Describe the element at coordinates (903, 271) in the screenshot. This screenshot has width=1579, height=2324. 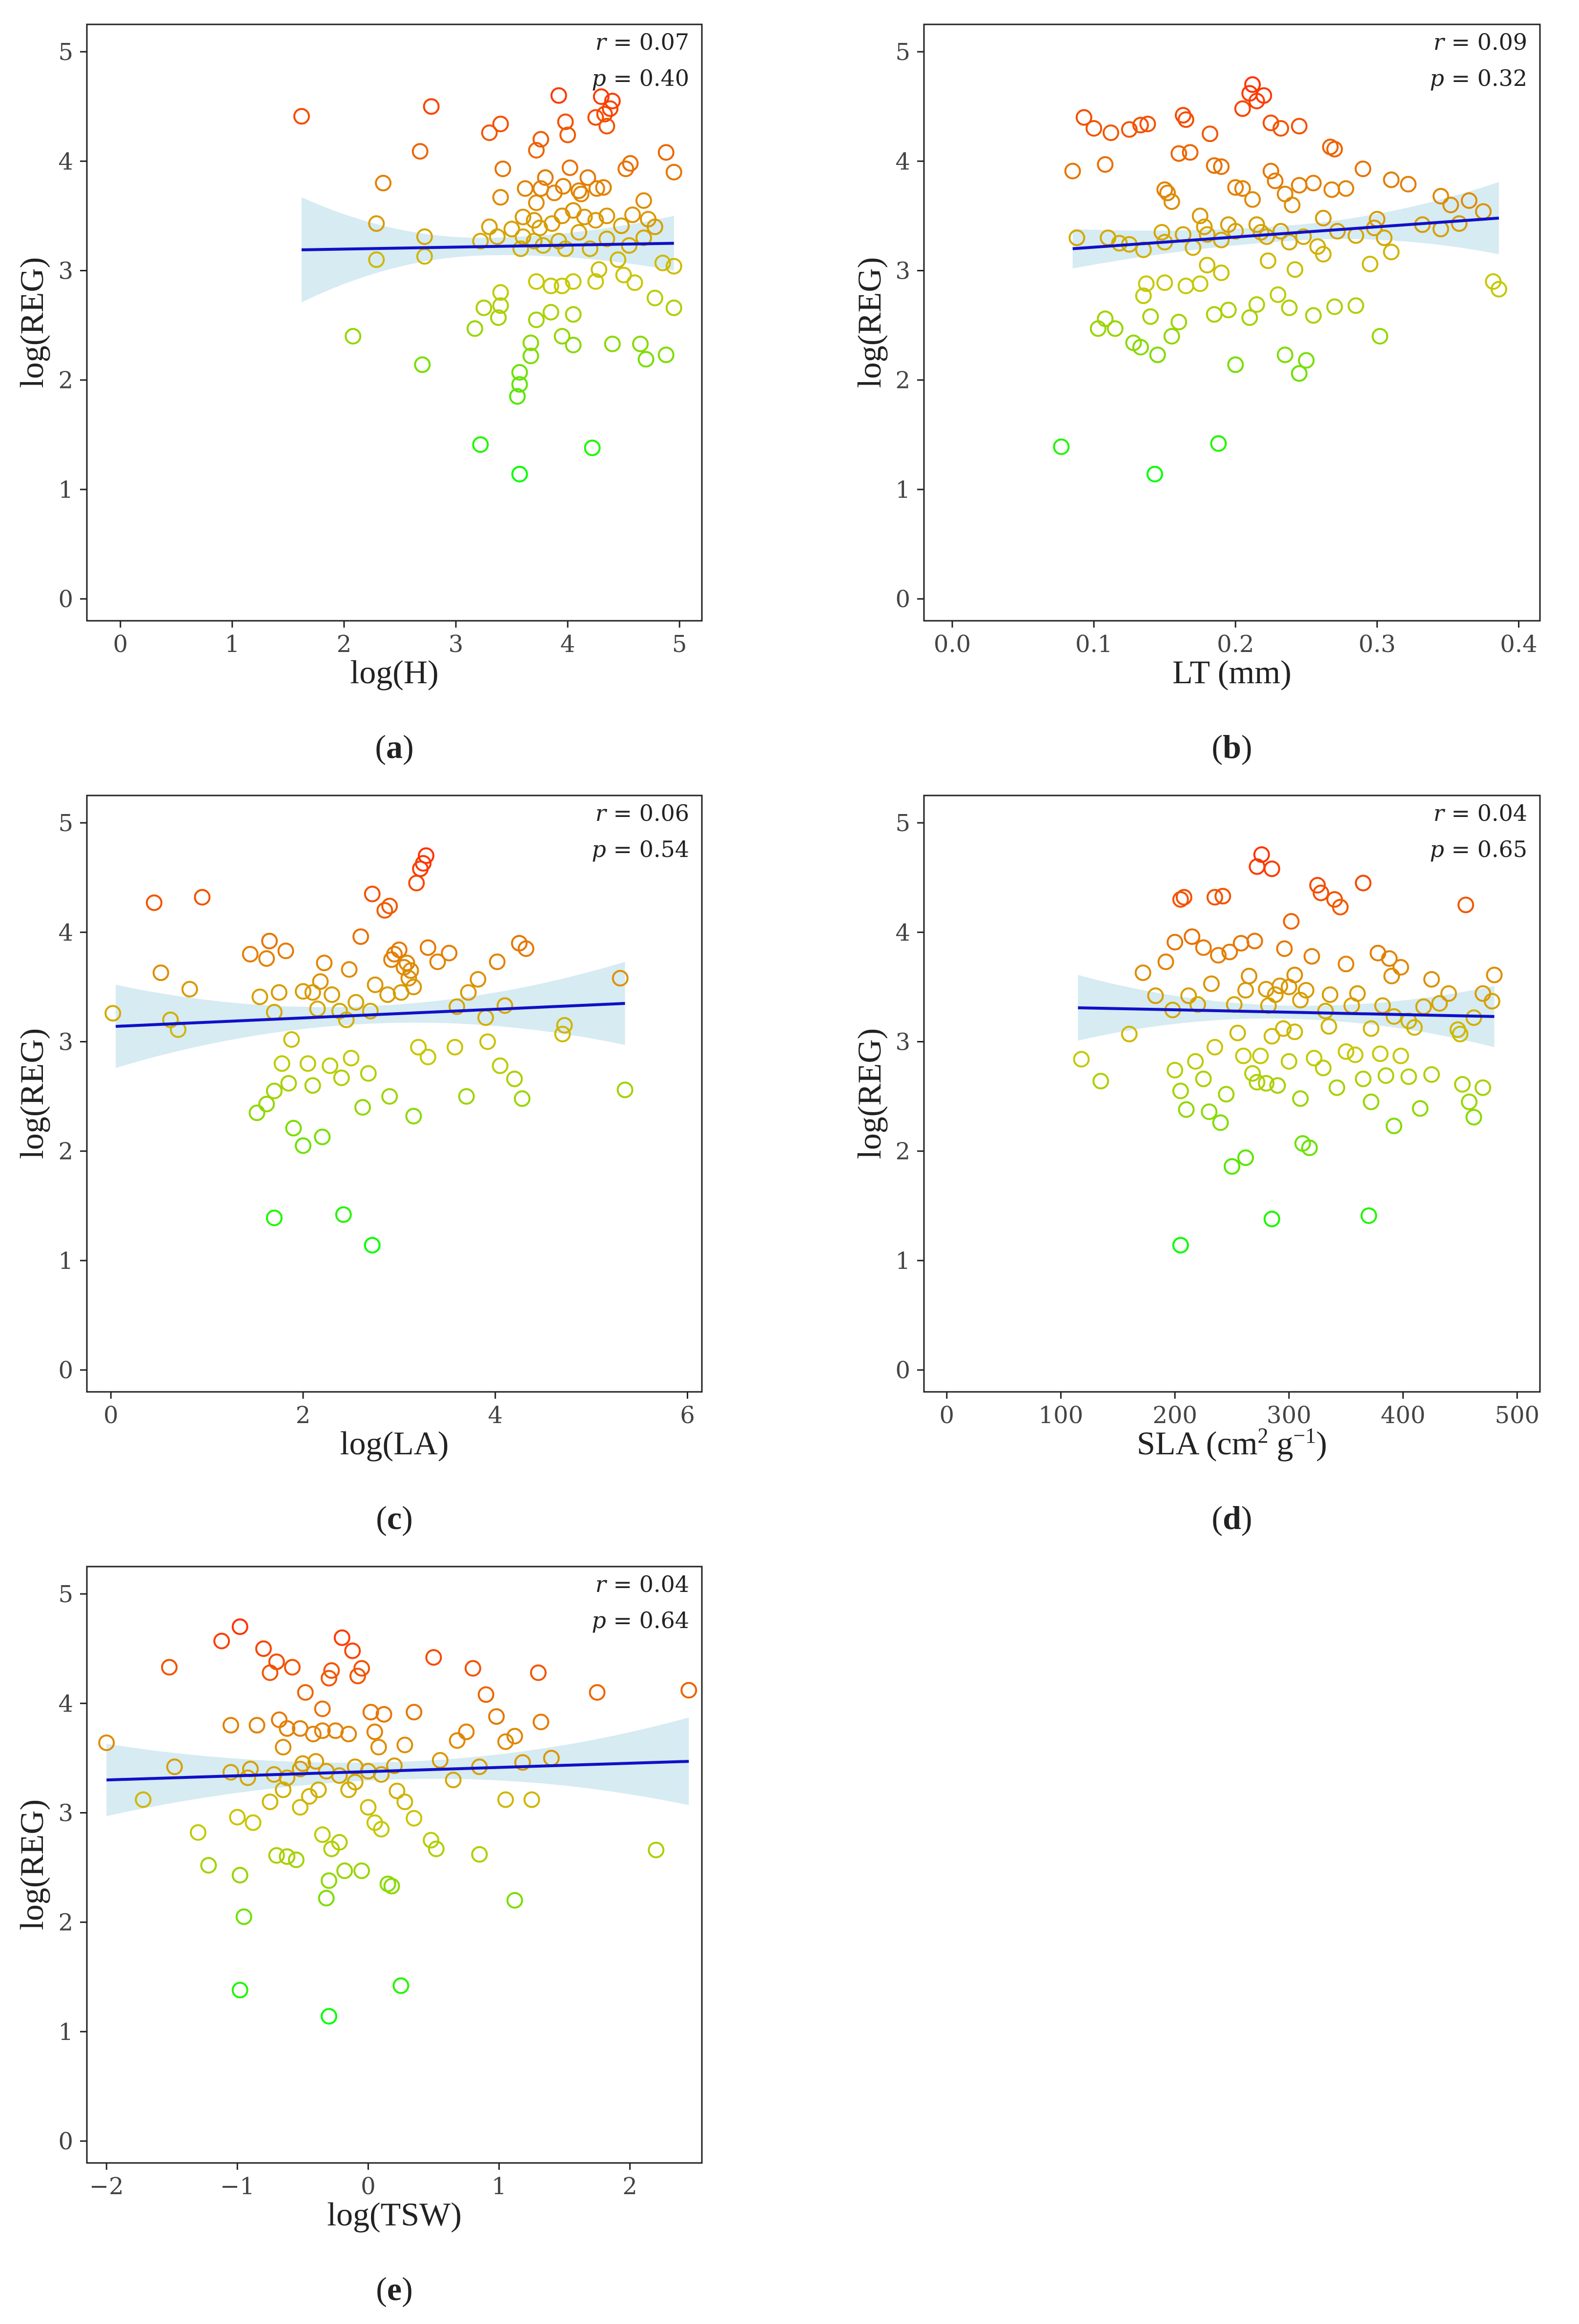
I see `panel-b-y-tick-label: 3` at that location.